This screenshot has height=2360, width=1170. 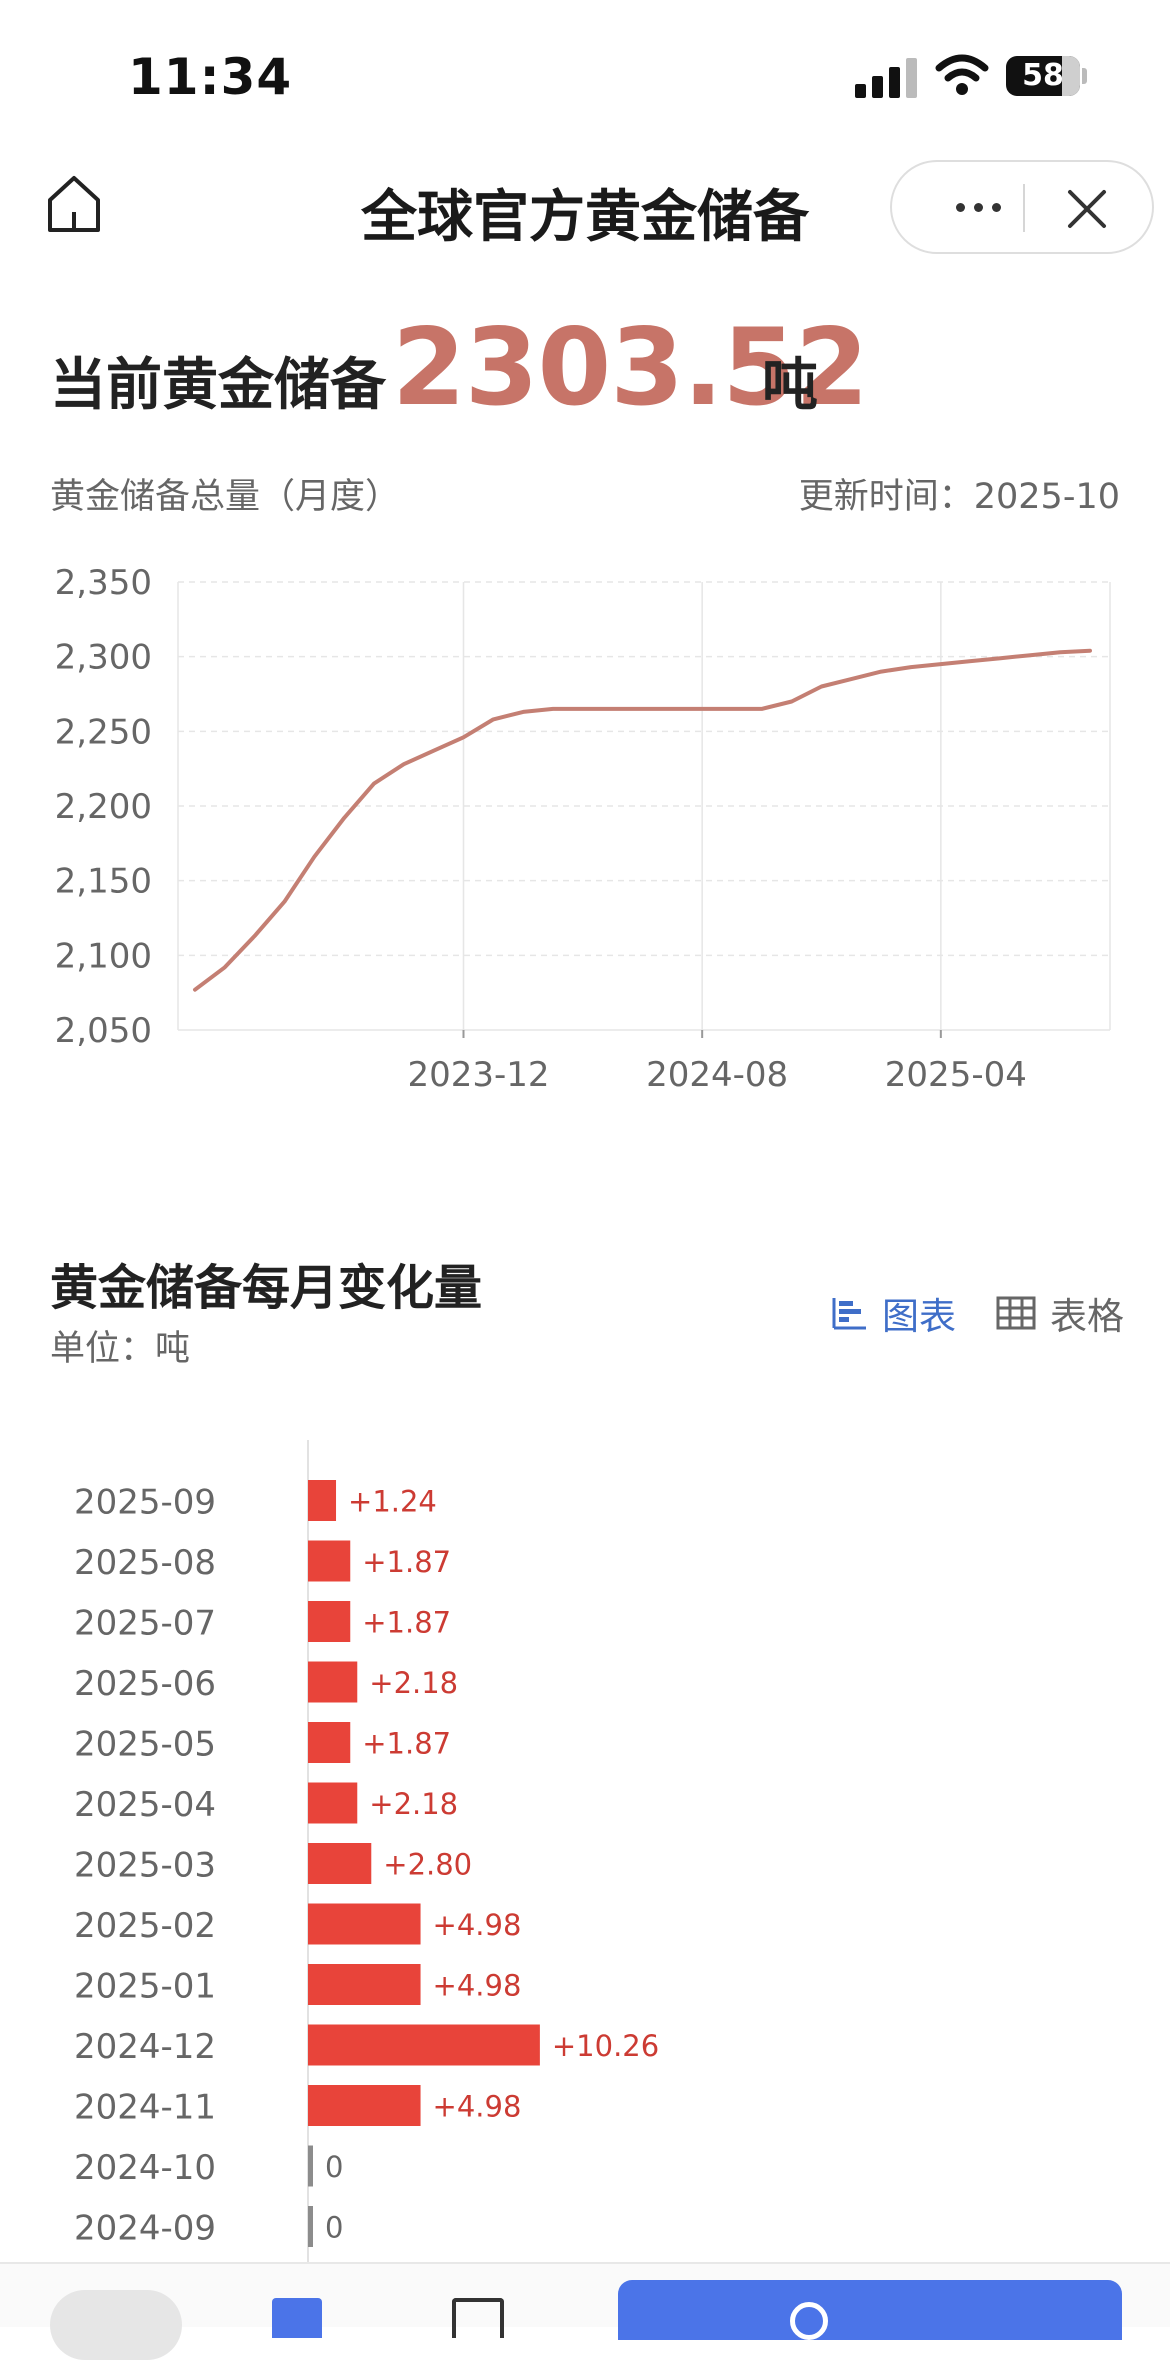 I want to click on tab-table-label: 表格, so click(x=1087, y=1316).